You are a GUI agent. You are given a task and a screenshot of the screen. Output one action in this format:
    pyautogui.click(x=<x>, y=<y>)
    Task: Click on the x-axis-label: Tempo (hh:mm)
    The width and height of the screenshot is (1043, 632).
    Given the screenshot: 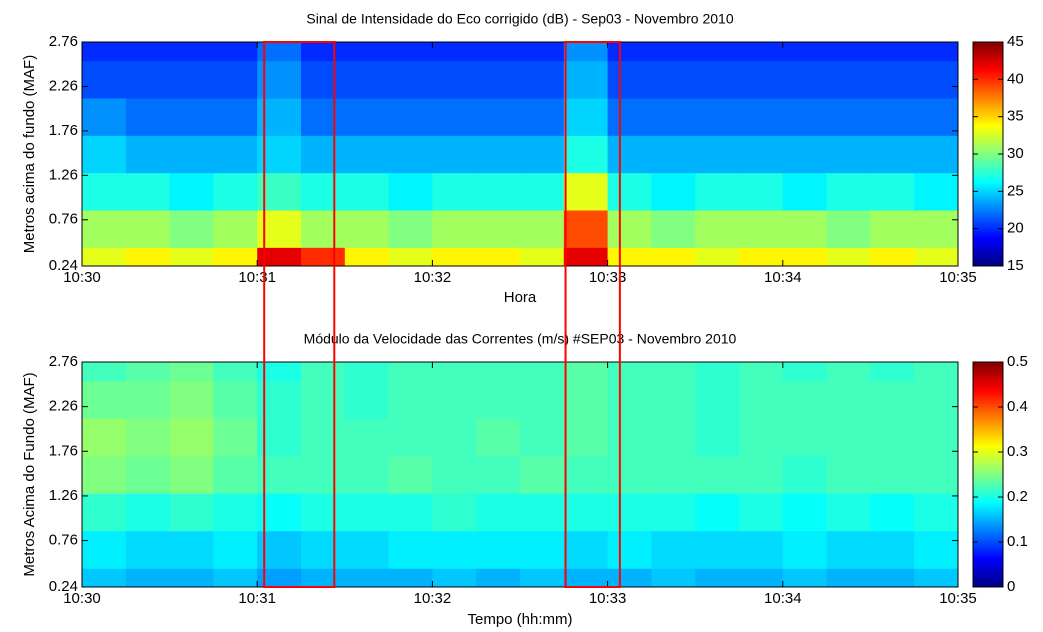 What is the action you would take?
    pyautogui.click(x=519, y=619)
    